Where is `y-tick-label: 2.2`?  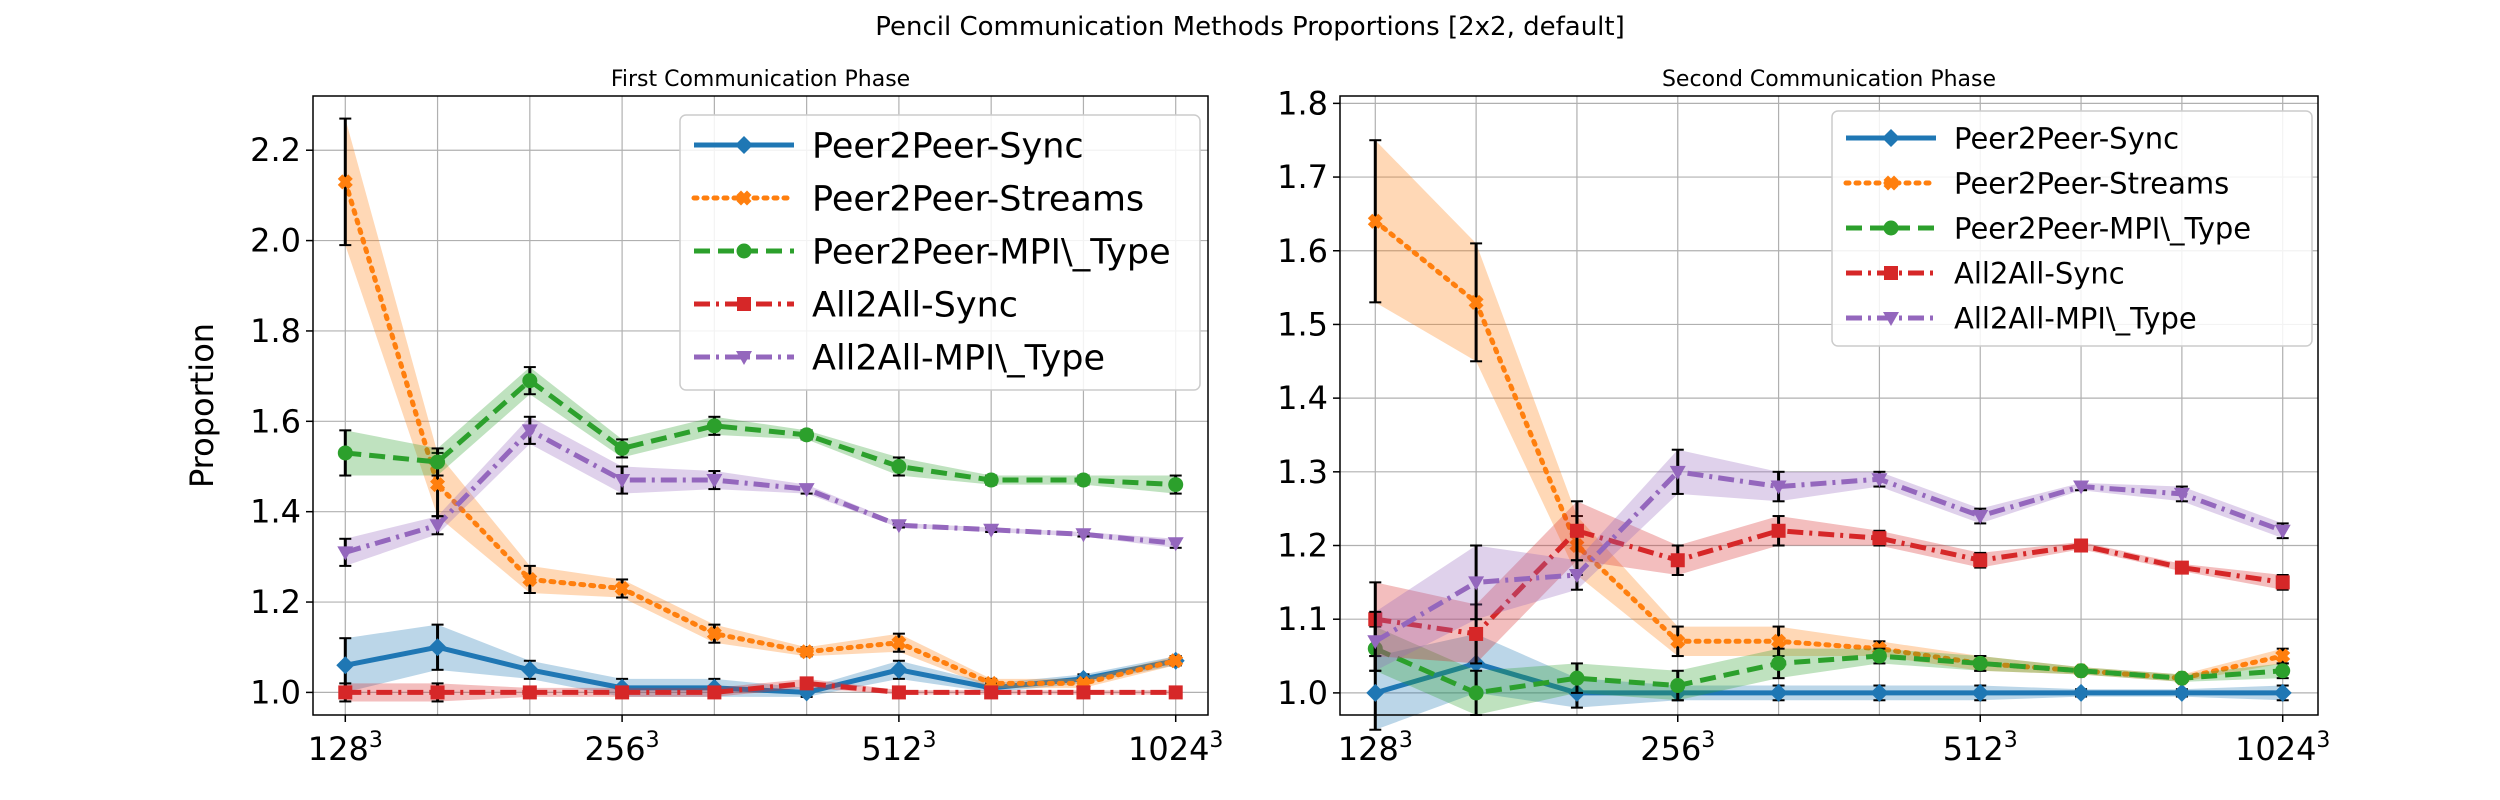 y-tick-label: 2.2 is located at coordinates (275, 150).